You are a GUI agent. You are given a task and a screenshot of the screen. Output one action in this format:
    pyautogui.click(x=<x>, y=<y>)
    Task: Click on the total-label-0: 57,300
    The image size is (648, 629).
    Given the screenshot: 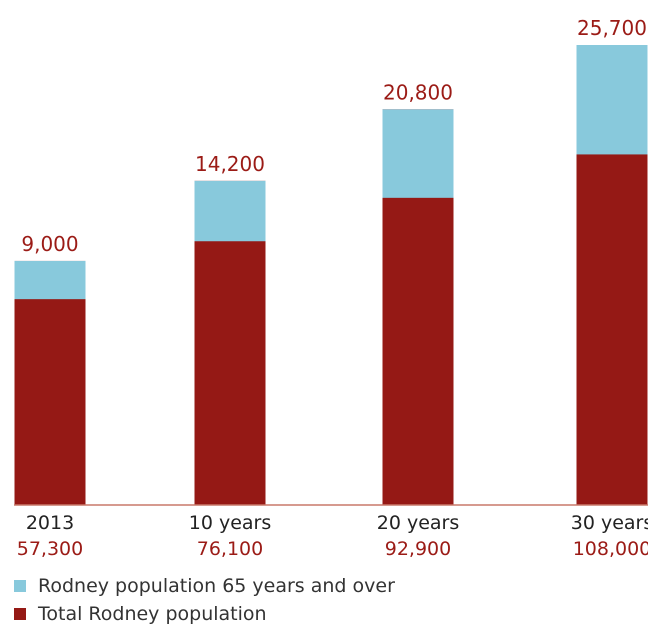 What is the action you would take?
    pyautogui.click(x=50, y=549)
    